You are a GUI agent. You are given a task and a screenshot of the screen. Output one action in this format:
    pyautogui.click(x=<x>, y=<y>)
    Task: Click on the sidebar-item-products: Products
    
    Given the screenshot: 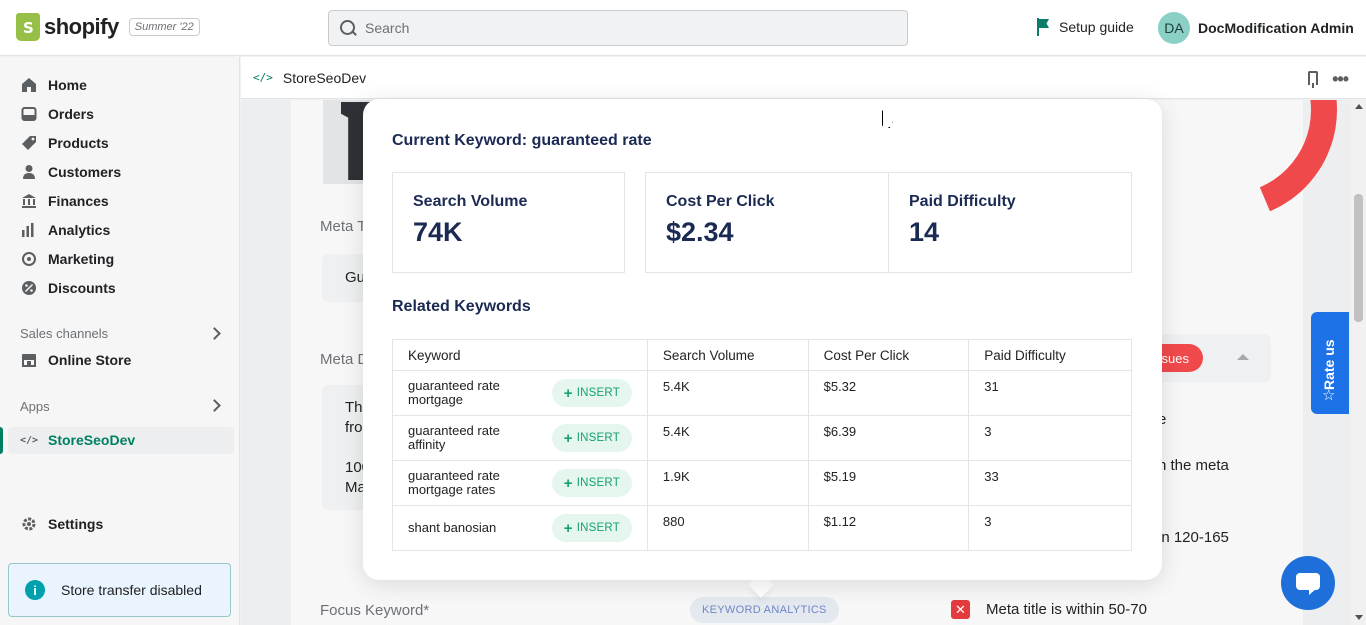 What is the action you would take?
    pyautogui.click(x=64, y=143)
    